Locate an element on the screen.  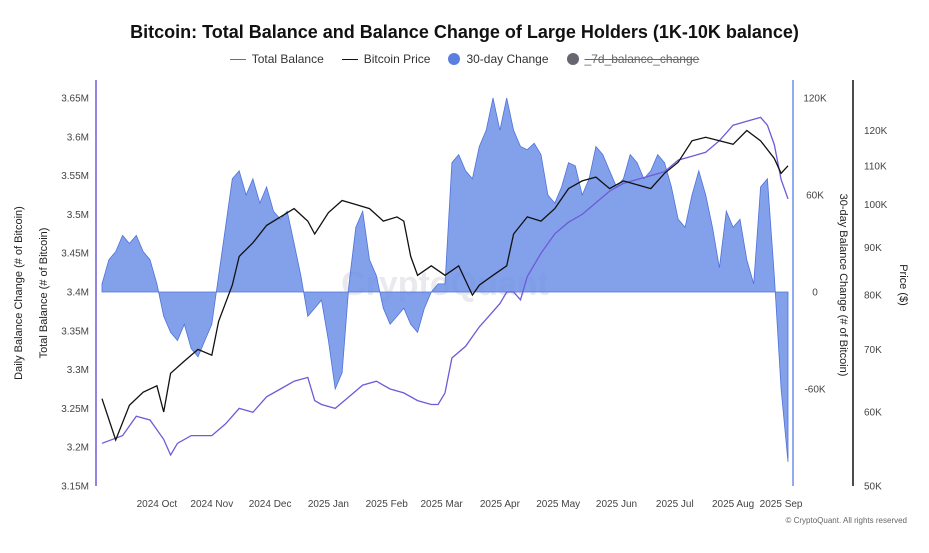
legend-item-bitcoin-price: Bitcoin Price is located at coordinates (386, 59).